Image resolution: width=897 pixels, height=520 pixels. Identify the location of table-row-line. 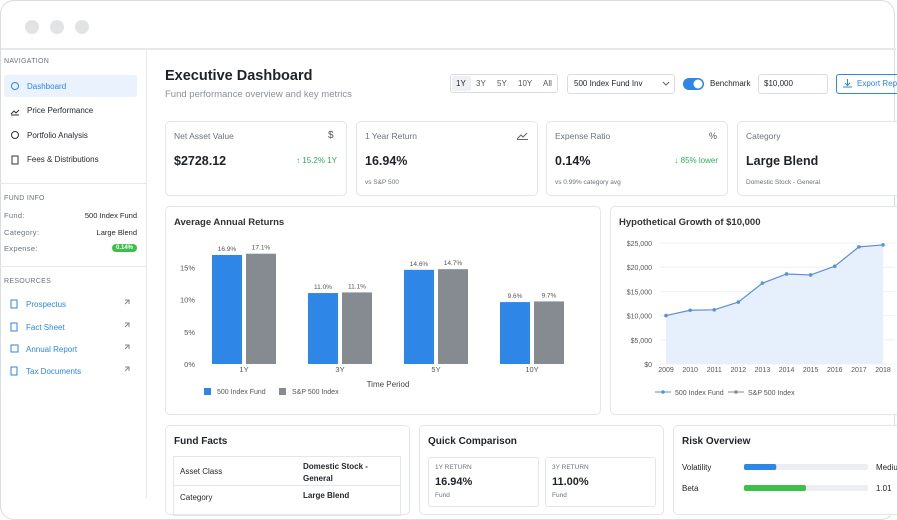
(287, 485).